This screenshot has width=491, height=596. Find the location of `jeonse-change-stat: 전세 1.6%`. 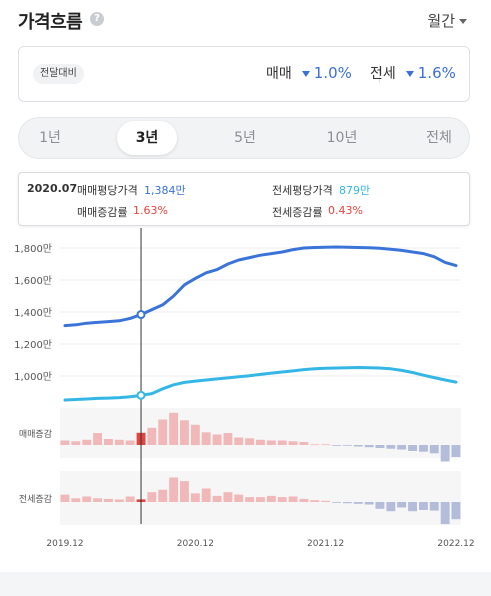

jeonse-change-stat: 전세 1.6% is located at coordinates (413, 73).